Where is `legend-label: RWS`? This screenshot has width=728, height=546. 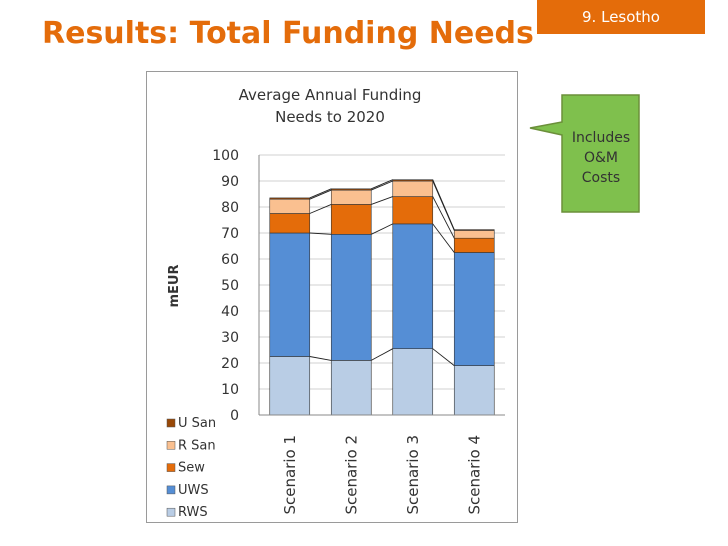
legend-label: RWS is located at coordinates (193, 512).